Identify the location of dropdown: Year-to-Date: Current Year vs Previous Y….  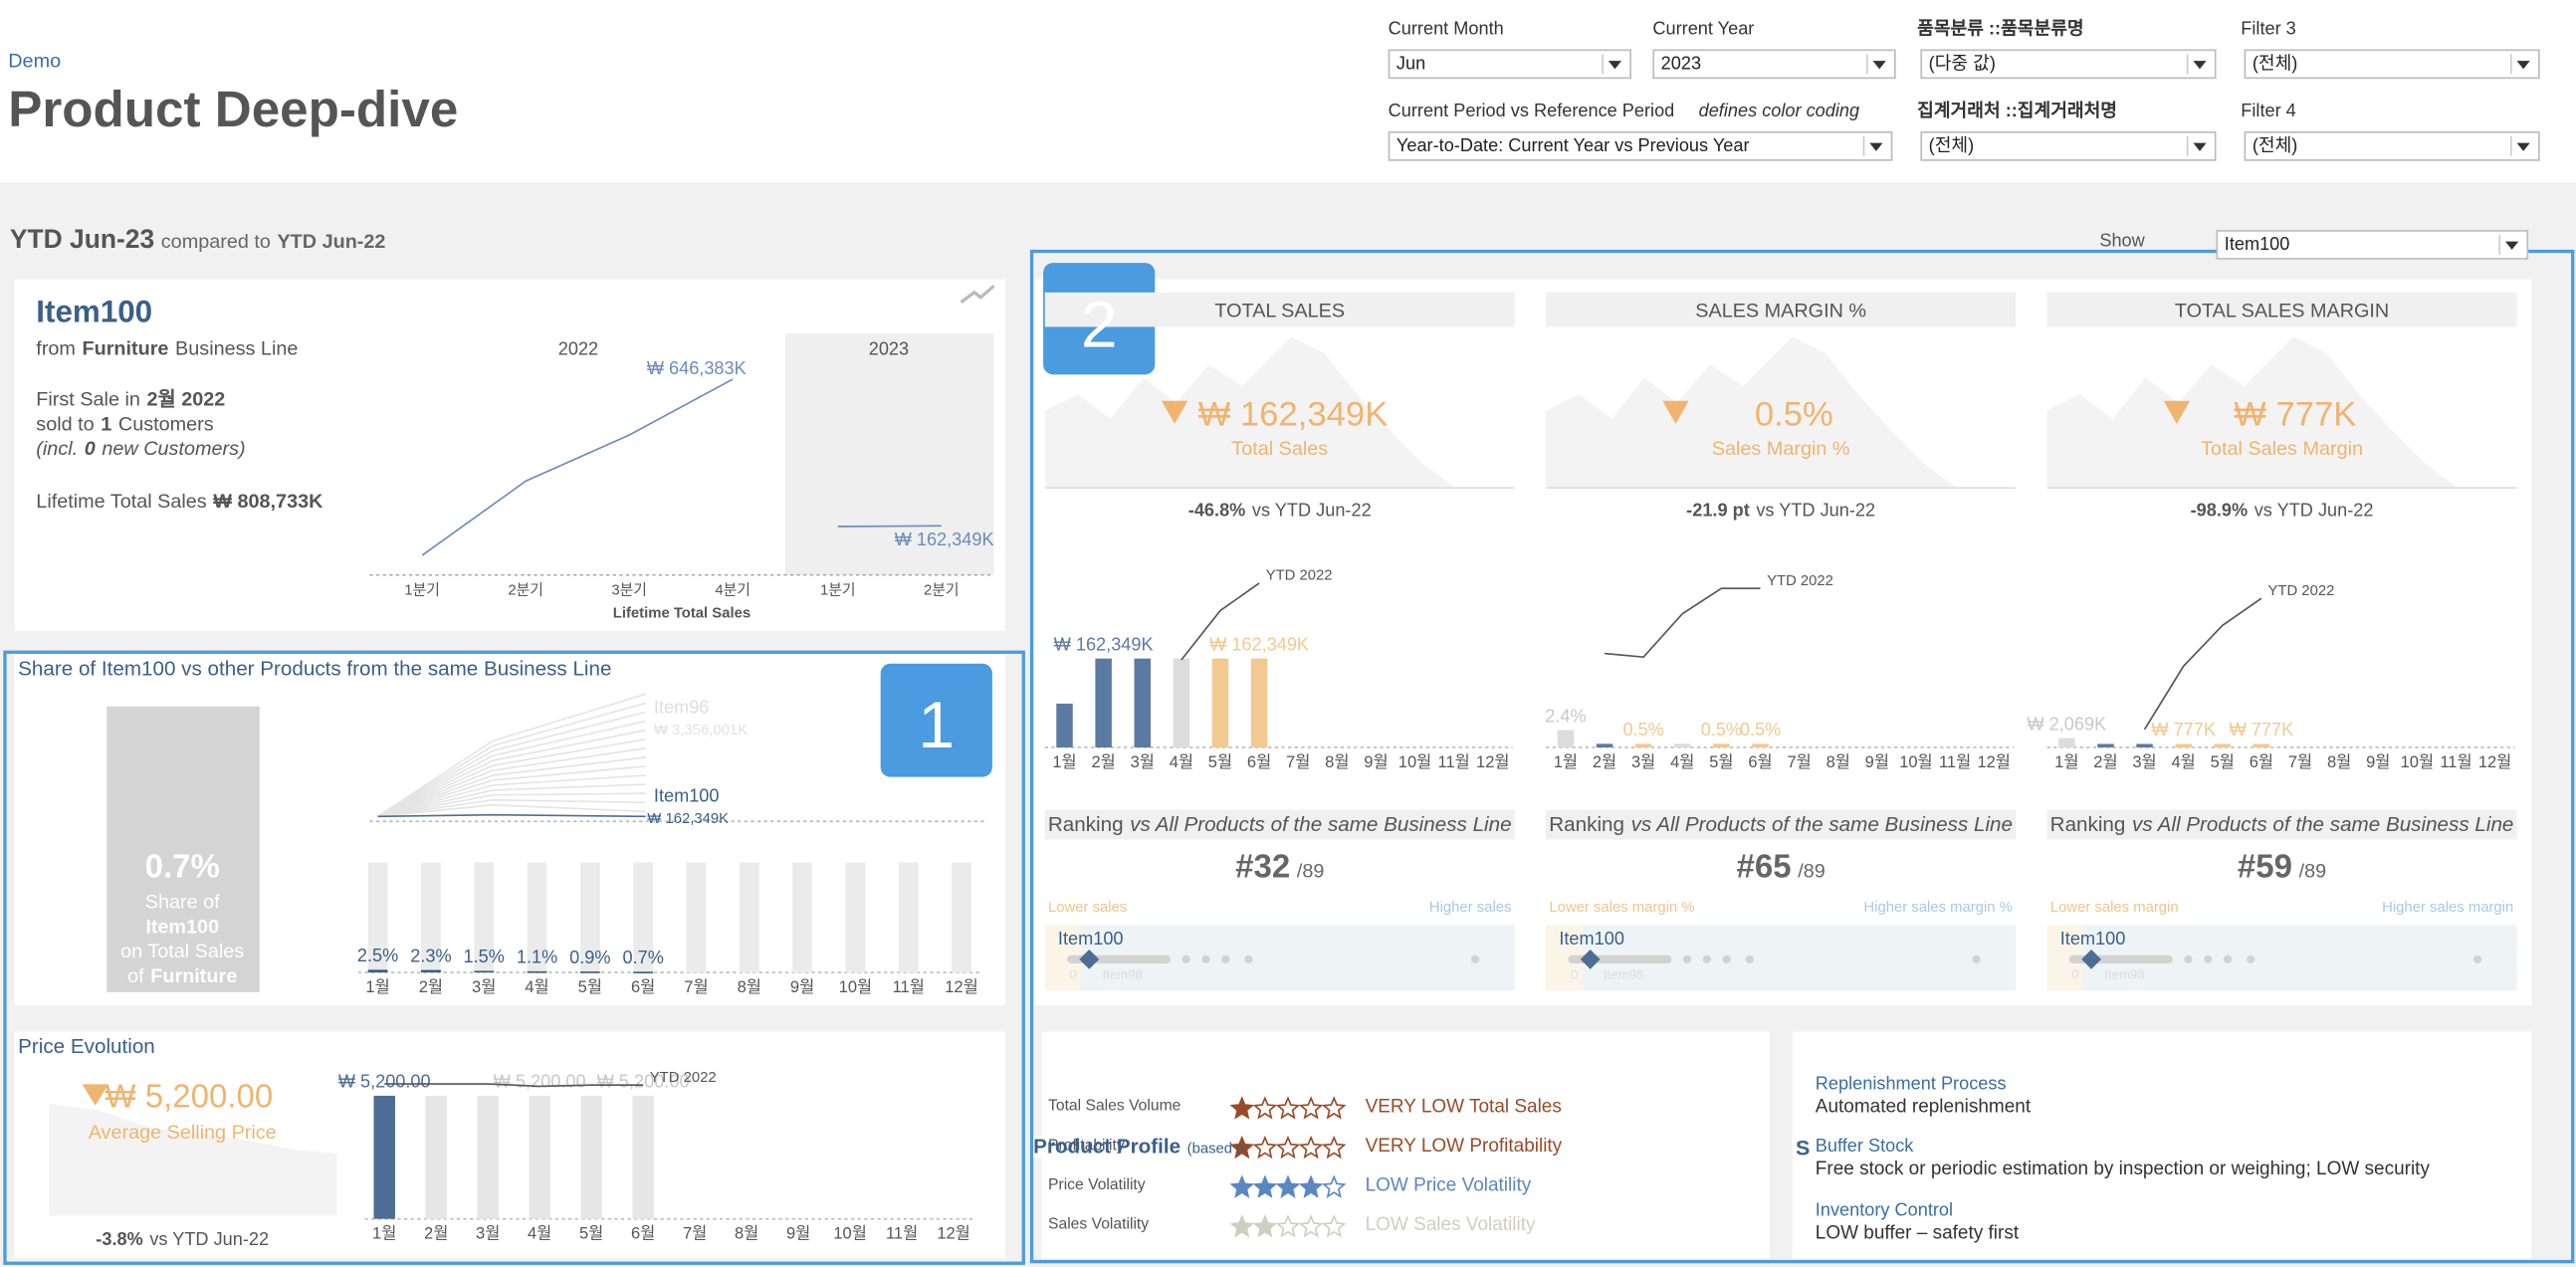
(1640, 146).